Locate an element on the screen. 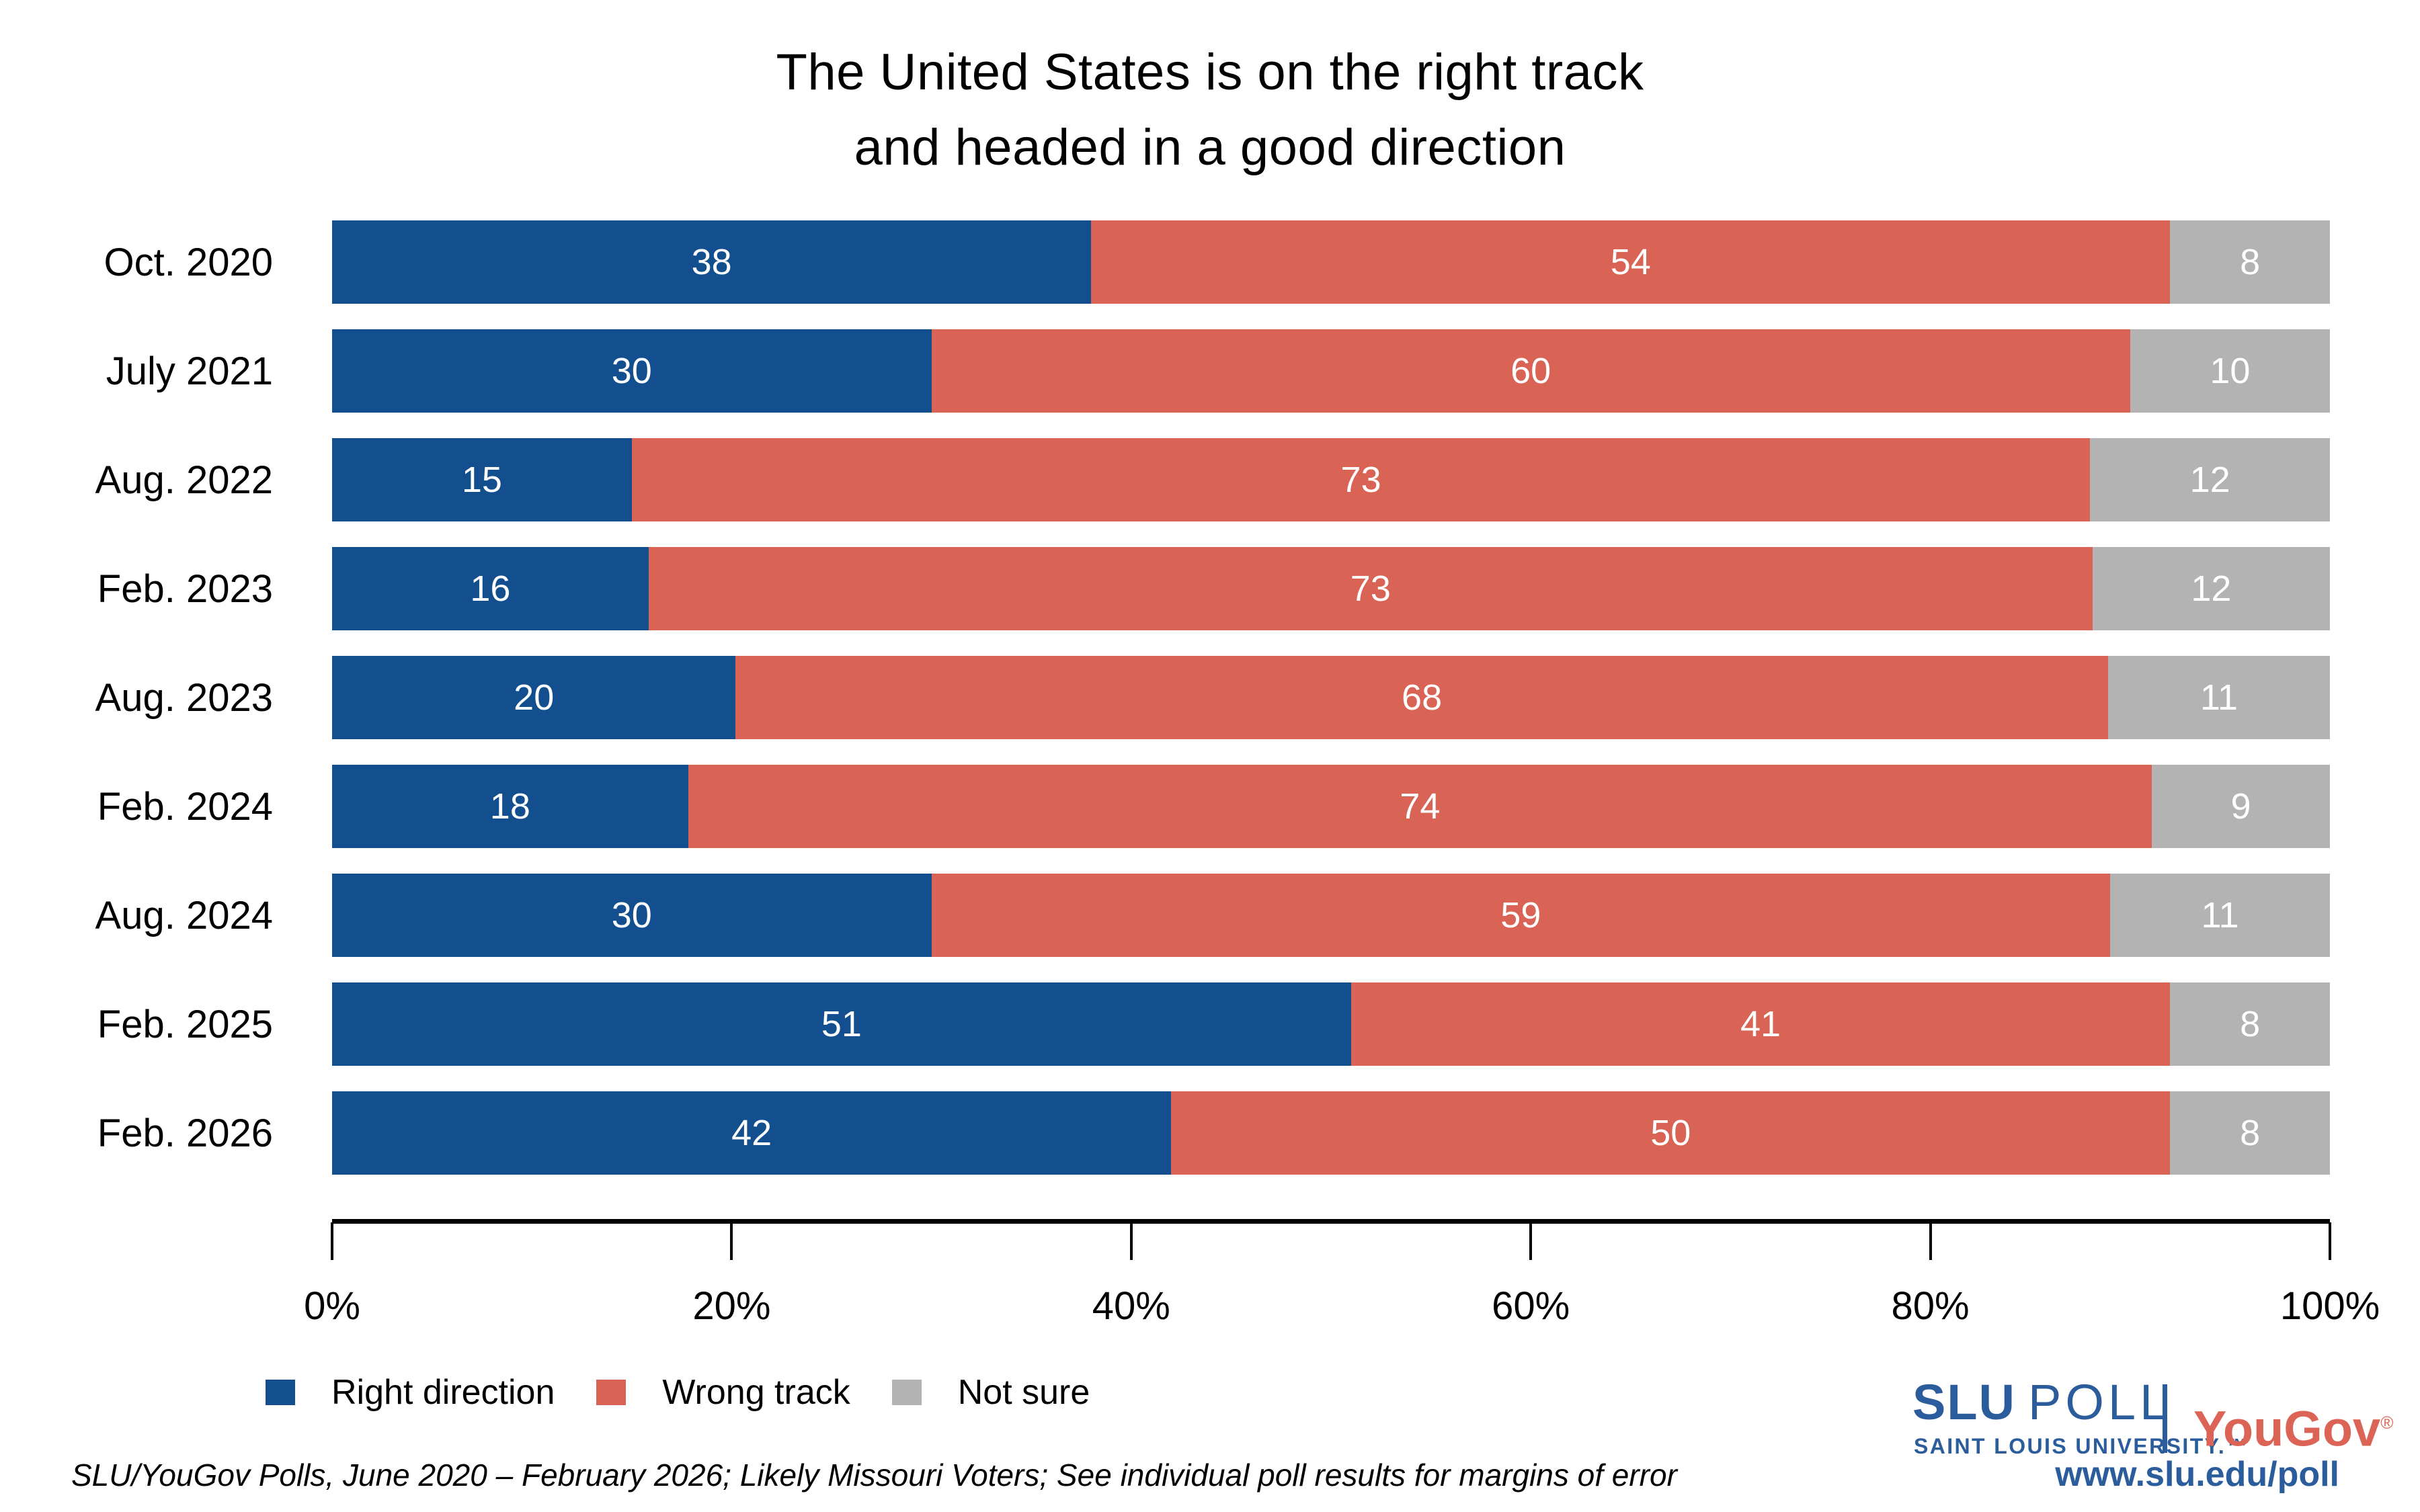  x-axis-tick-label: 20% is located at coordinates (732, 1306).